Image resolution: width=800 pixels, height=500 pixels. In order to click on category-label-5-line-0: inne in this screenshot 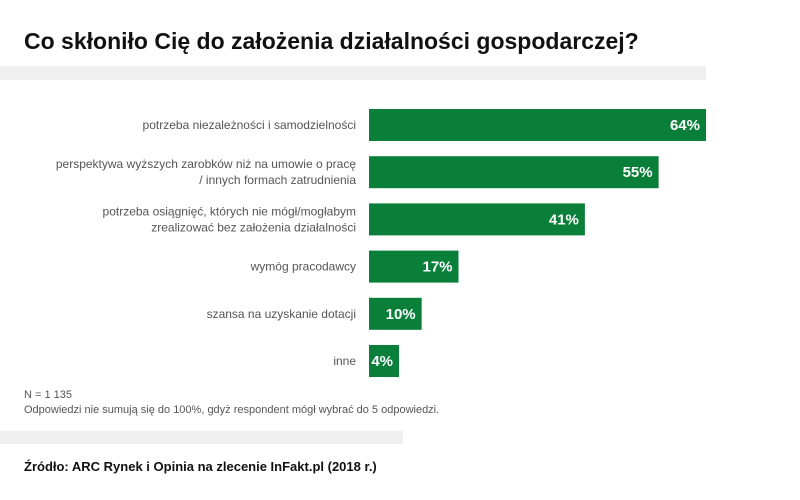, I will do `click(344, 361)`.